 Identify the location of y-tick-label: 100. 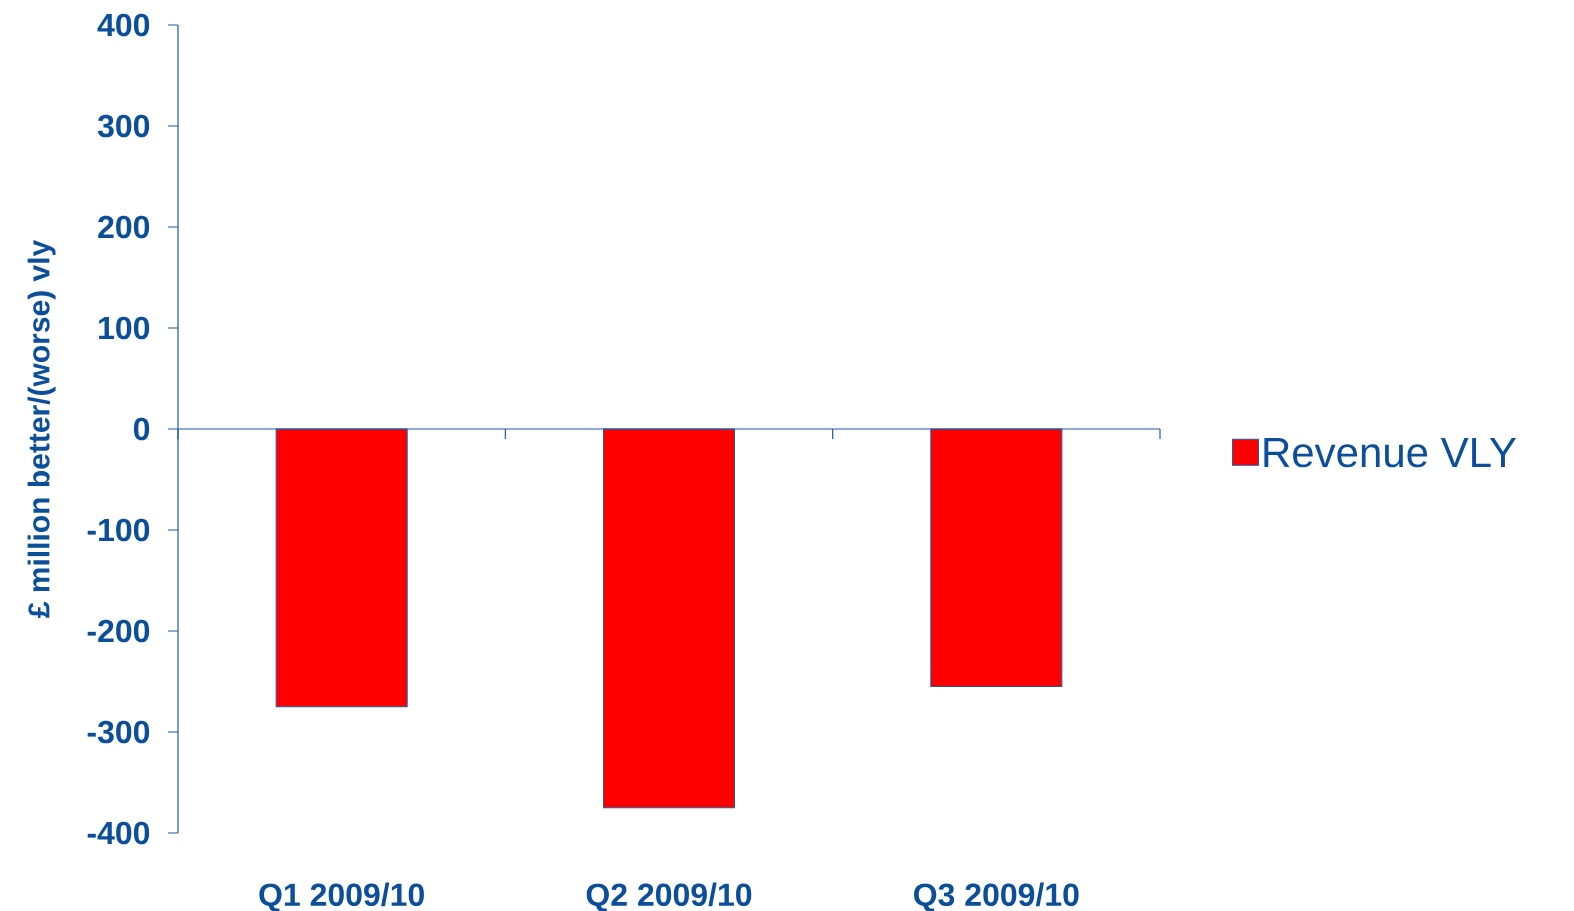
(124, 328).